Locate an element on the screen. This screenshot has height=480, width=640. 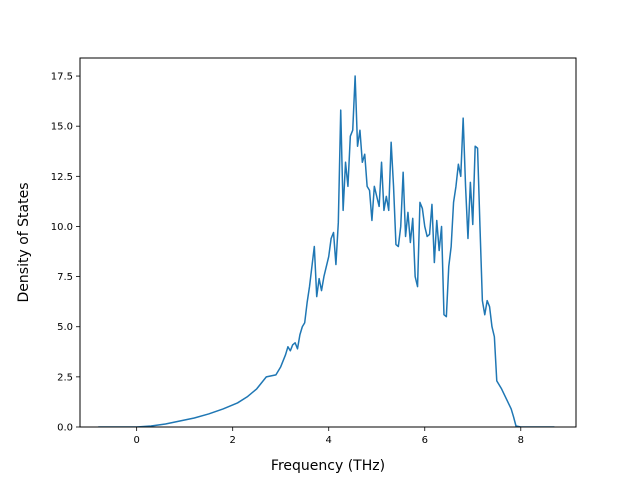
y-tick-label: 5.0 is located at coordinates (65, 327).